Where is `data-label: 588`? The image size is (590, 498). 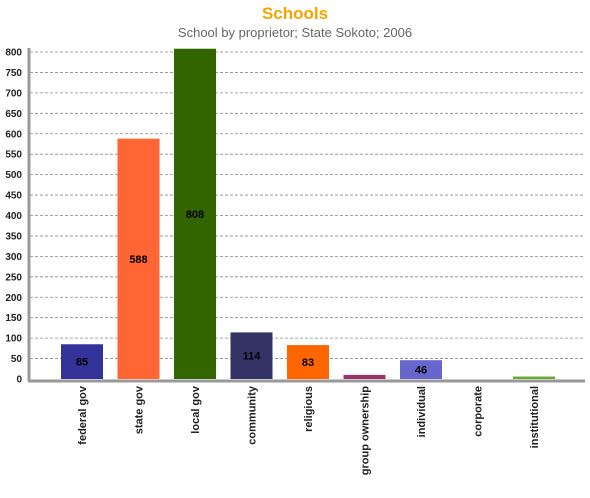 data-label: 588 is located at coordinates (138, 260).